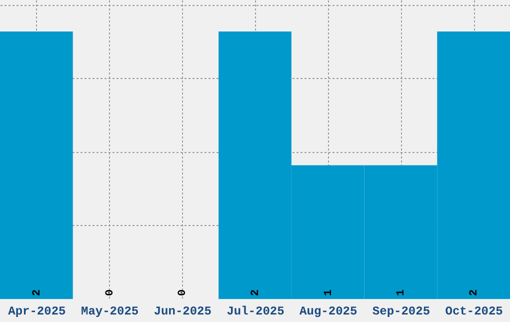  What do you see at coordinates (474, 311) in the screenshot?
I see `x-tick-label: Oct-2025` at bounding box center [474, 311].